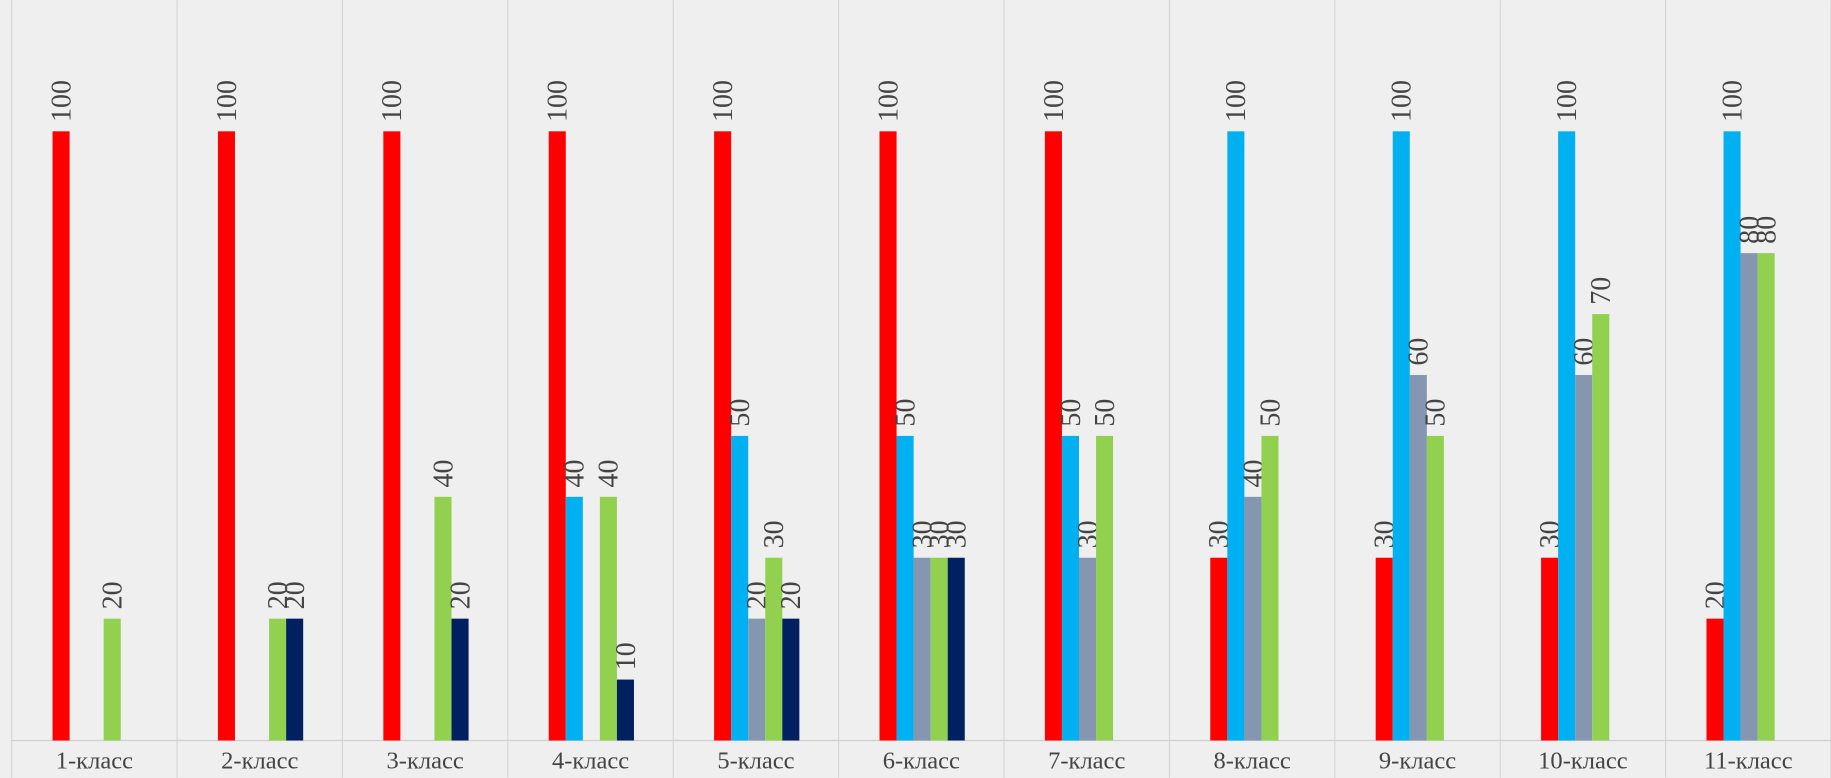 This screenshot has width=1831, height=778. What do you see at coordinates (1601, 291) in the screenshot?
I see `value-label: 70` at bounding box center [1601, 291].